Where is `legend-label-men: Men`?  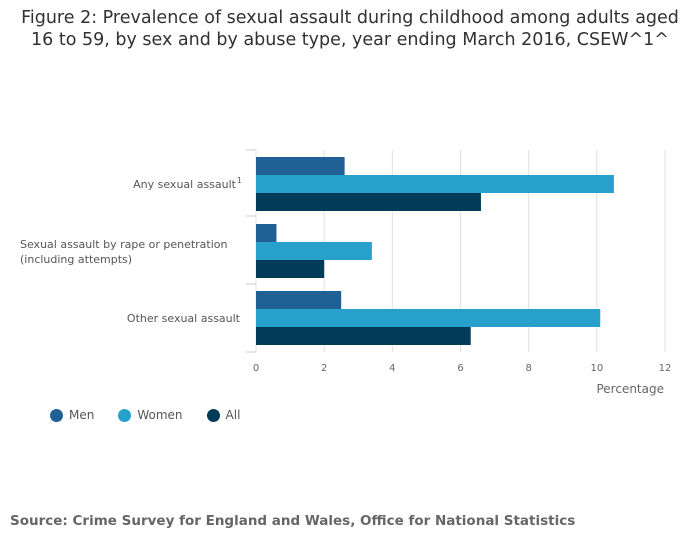
legend-label-men: Men is located at coordinates (82, 415).